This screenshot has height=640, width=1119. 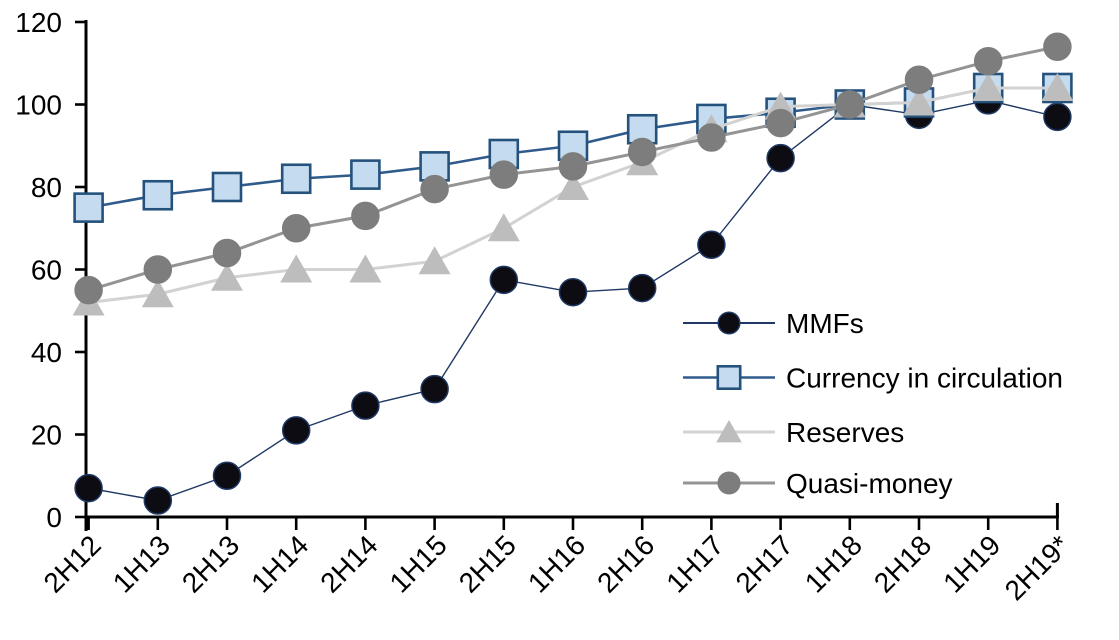 What do you see at coordinates (729, 323) in the screenshot?
I see `legend-mmfs-marker` at bounding box center [729, 323].